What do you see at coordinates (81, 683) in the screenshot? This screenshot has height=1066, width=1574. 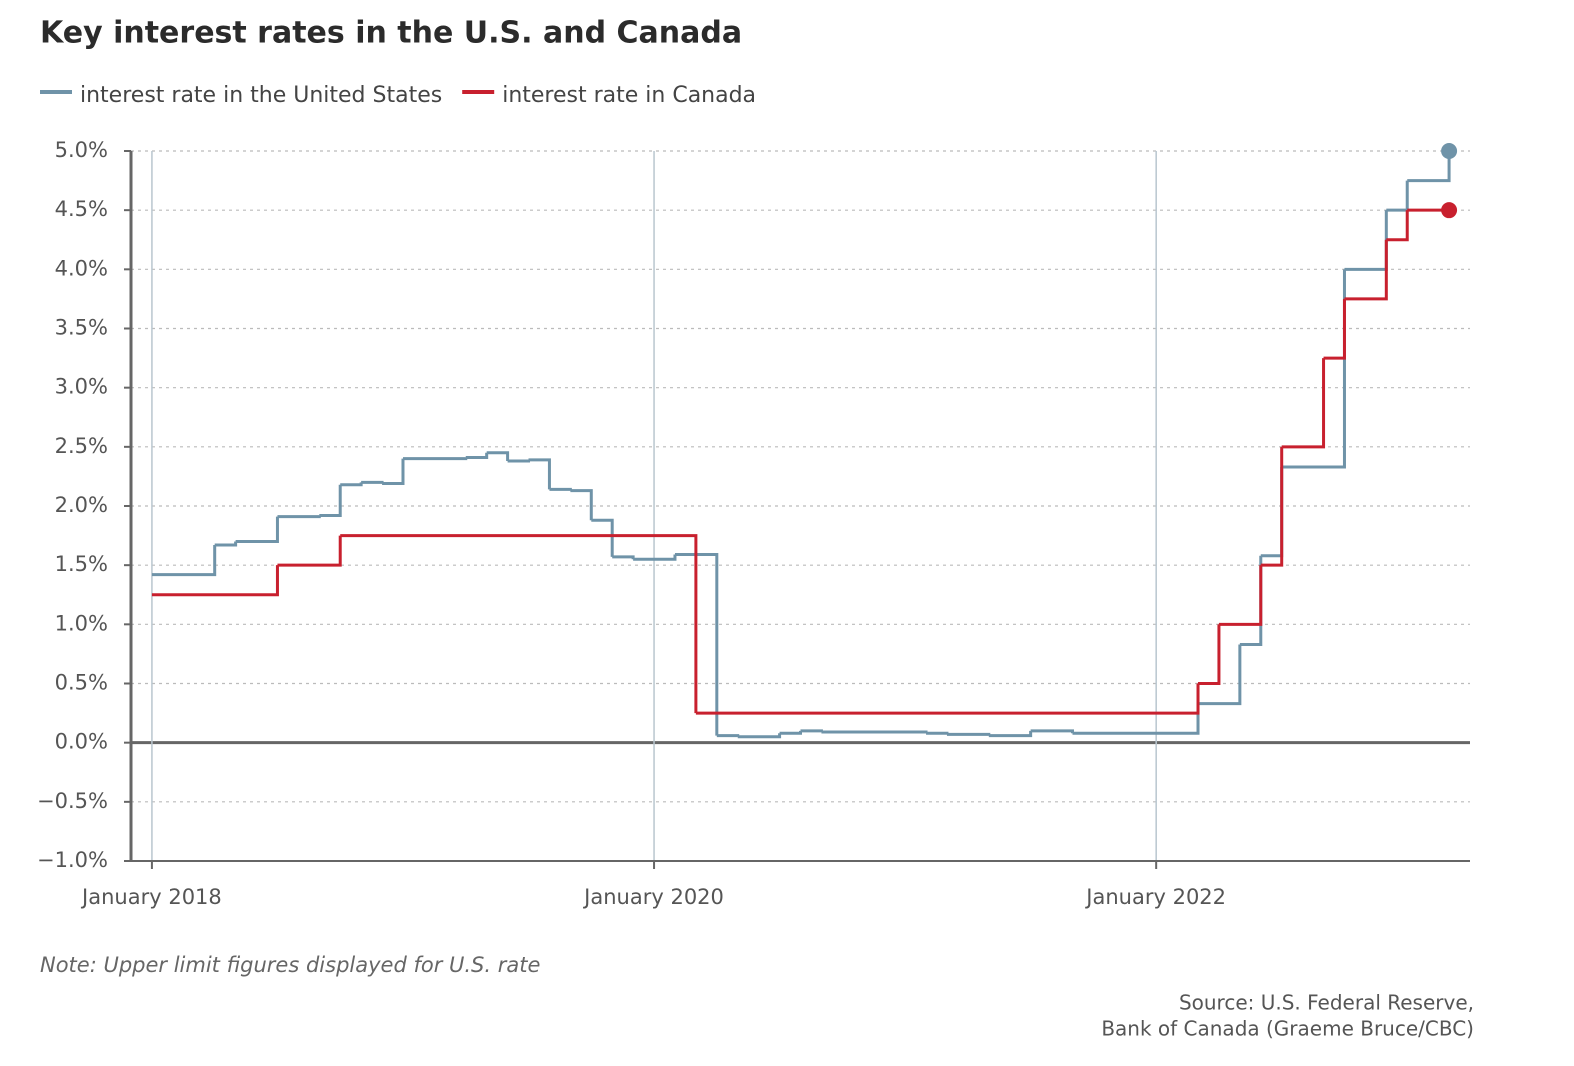 I see `y-tick-label: 0.5%` at bounding box center [81, 683].